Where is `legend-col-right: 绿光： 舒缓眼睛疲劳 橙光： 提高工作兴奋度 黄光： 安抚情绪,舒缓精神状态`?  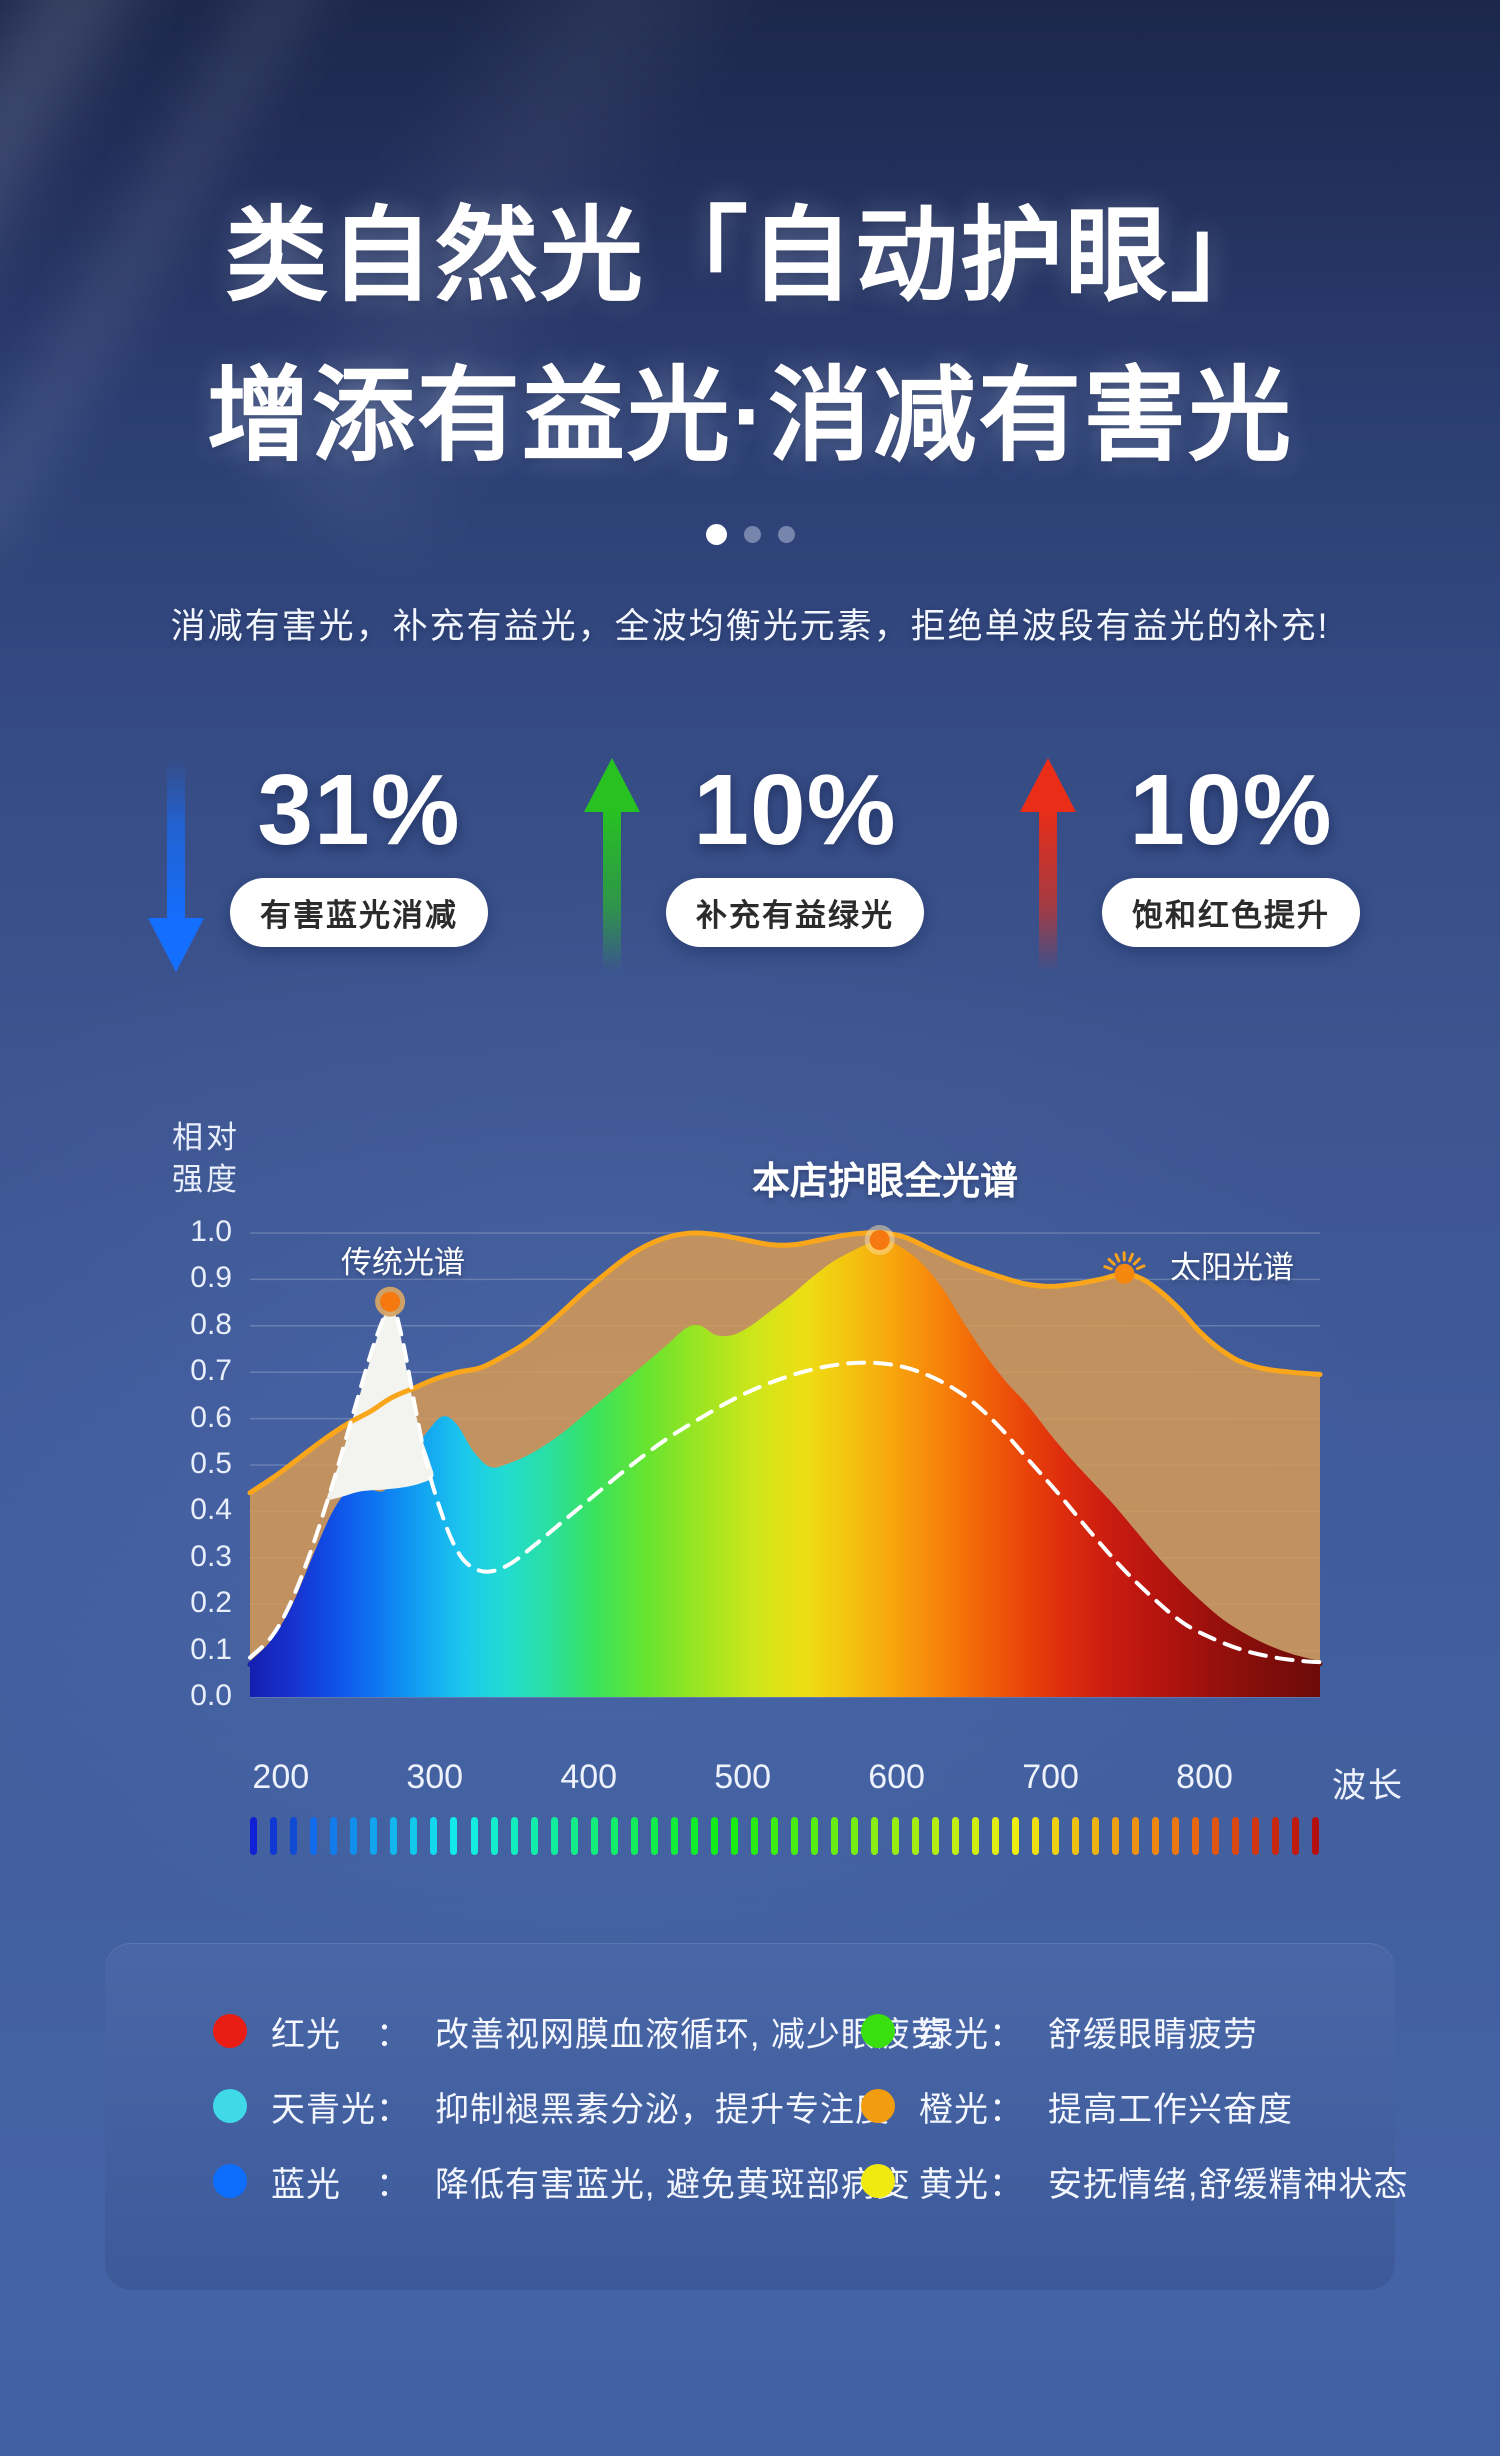 legend-col-right: 绿光： 舒缓眼睛疲劳 橙光： 提高工作兴奋度 黄光： 安抚情绪,舒缓精神状态 is located at coordinates (1134, 2149).